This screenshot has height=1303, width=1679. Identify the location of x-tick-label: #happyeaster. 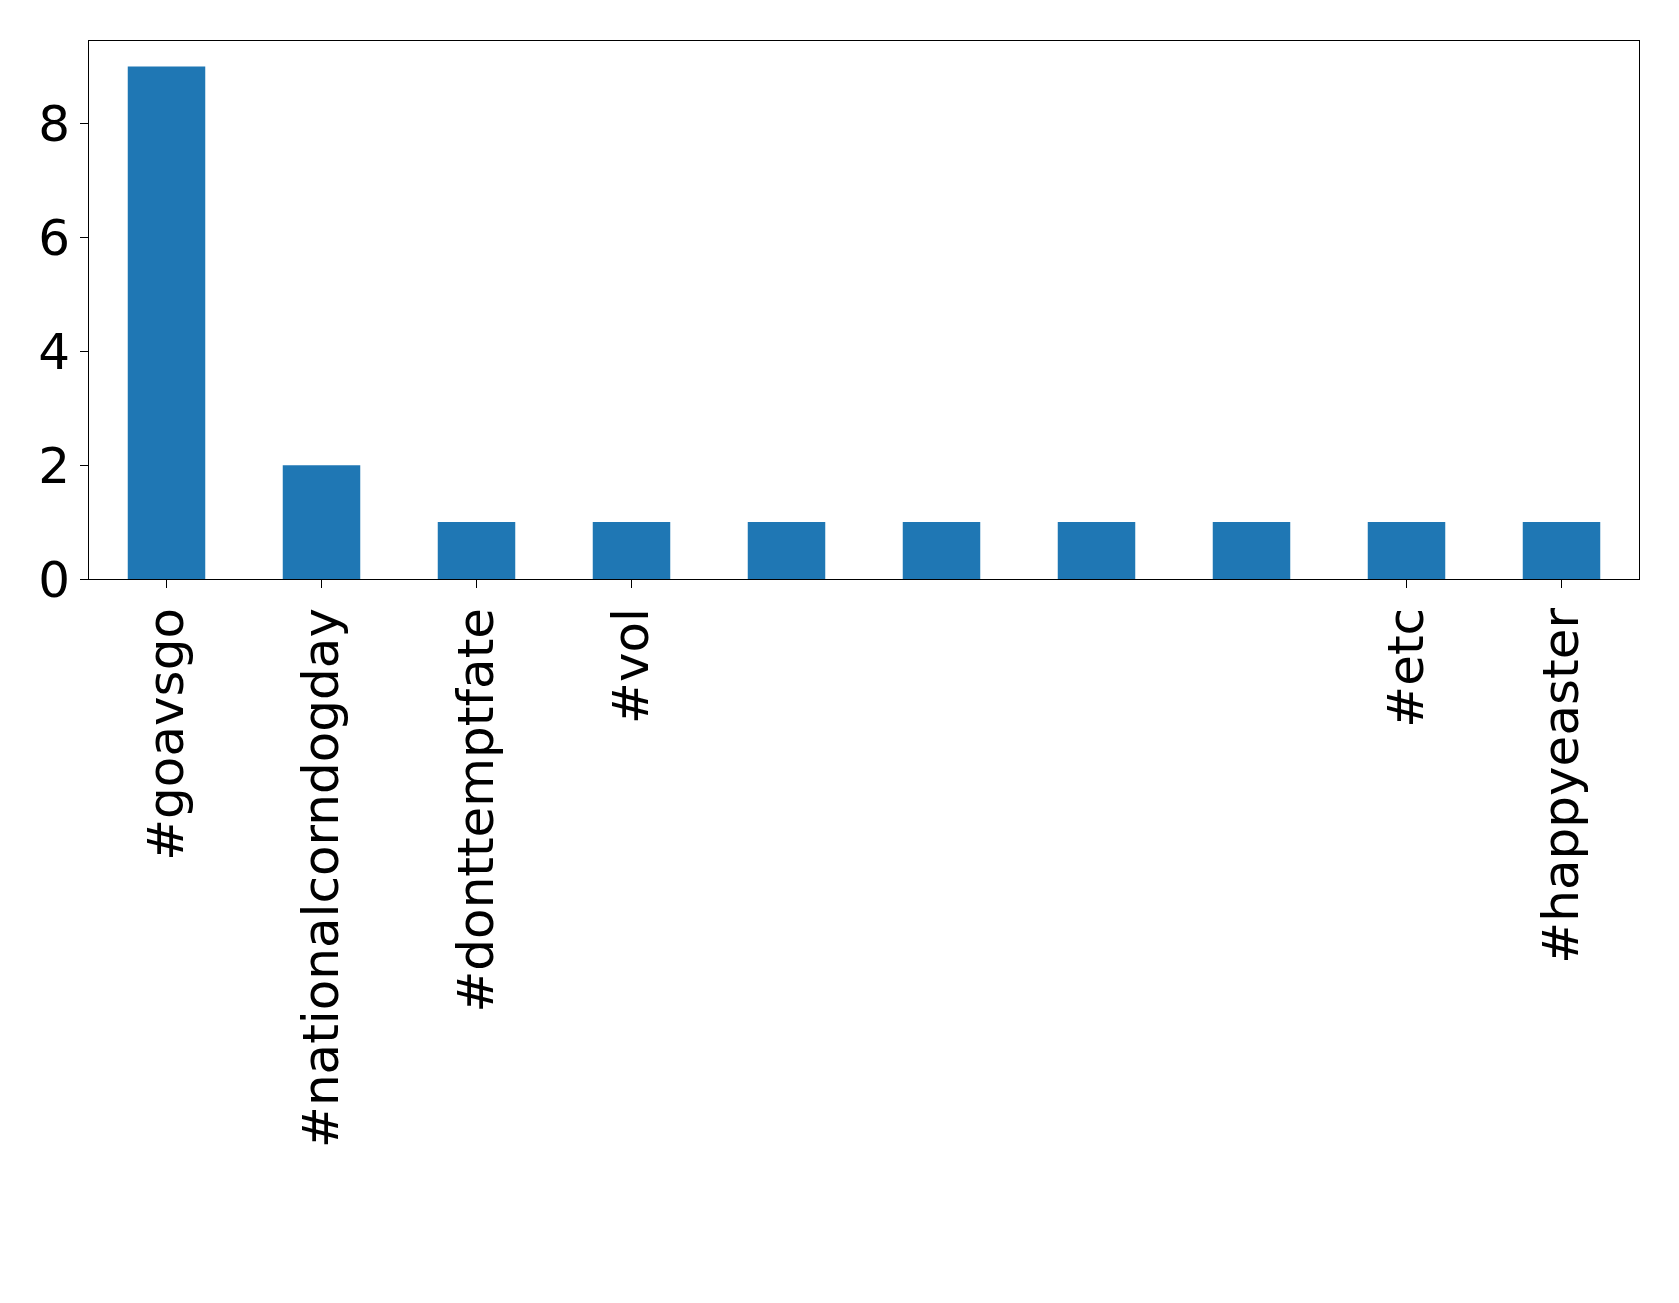
(1560, 785).